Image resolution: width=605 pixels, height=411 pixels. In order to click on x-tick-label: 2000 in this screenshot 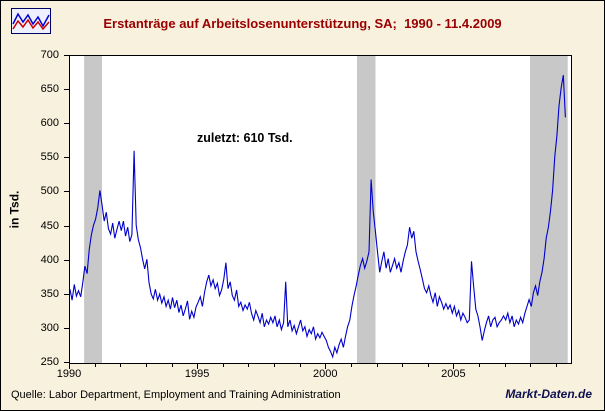, I will do `click(325, 374)`.